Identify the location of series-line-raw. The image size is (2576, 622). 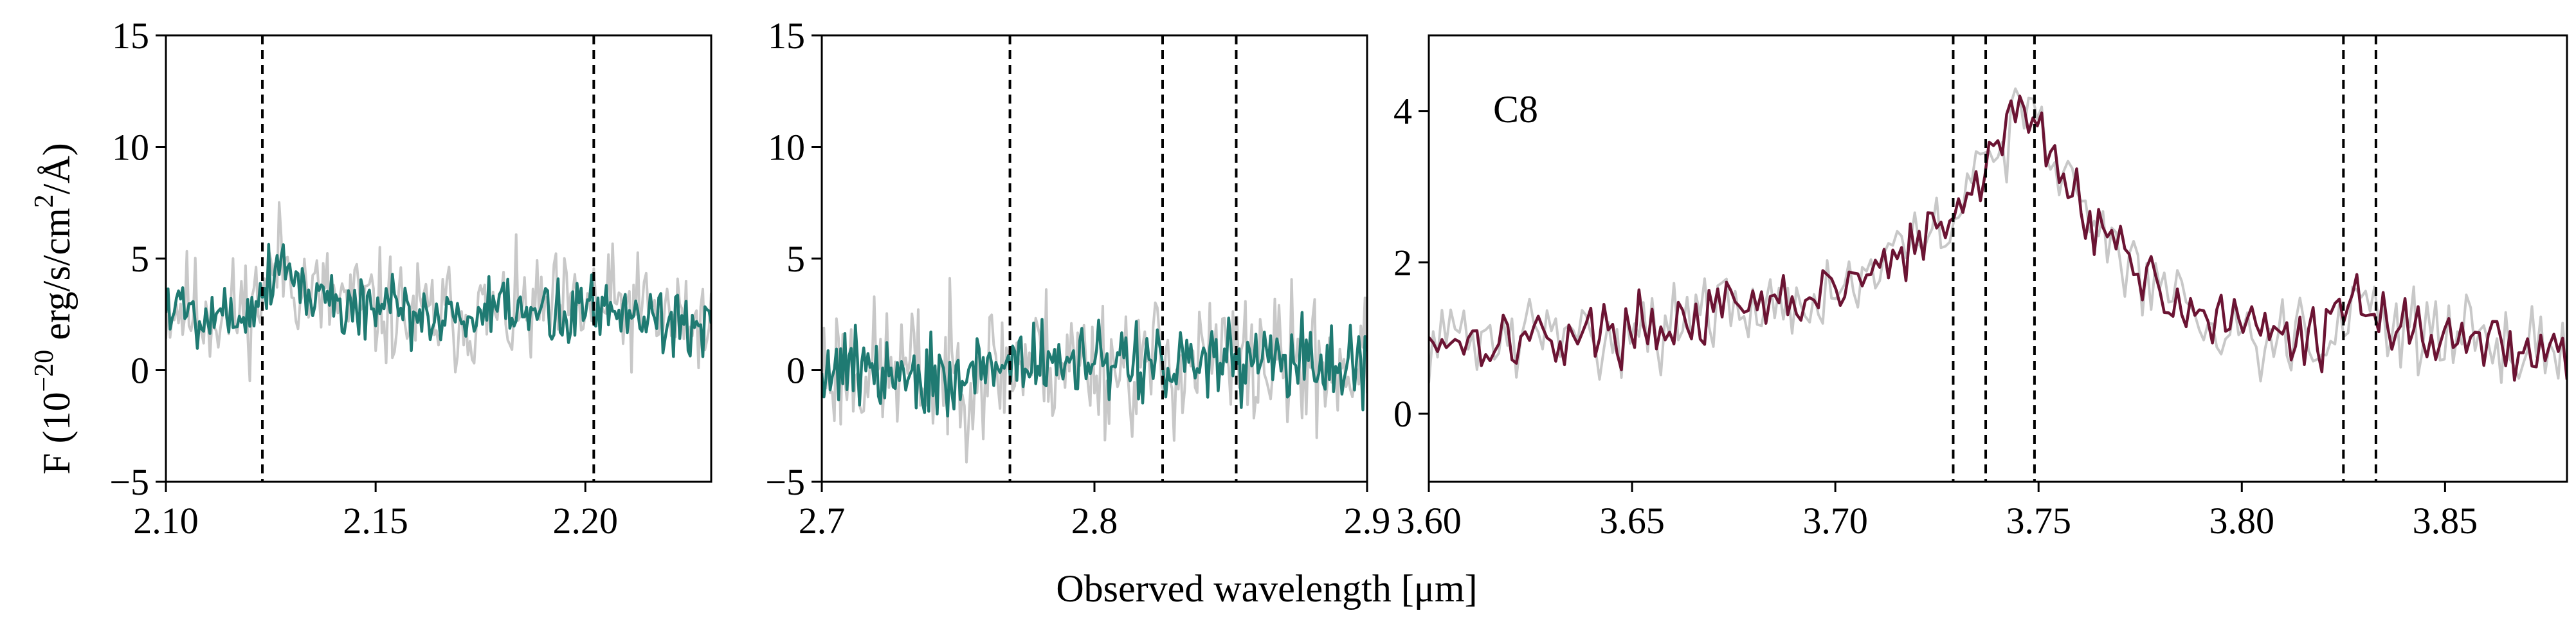
(438, 292).